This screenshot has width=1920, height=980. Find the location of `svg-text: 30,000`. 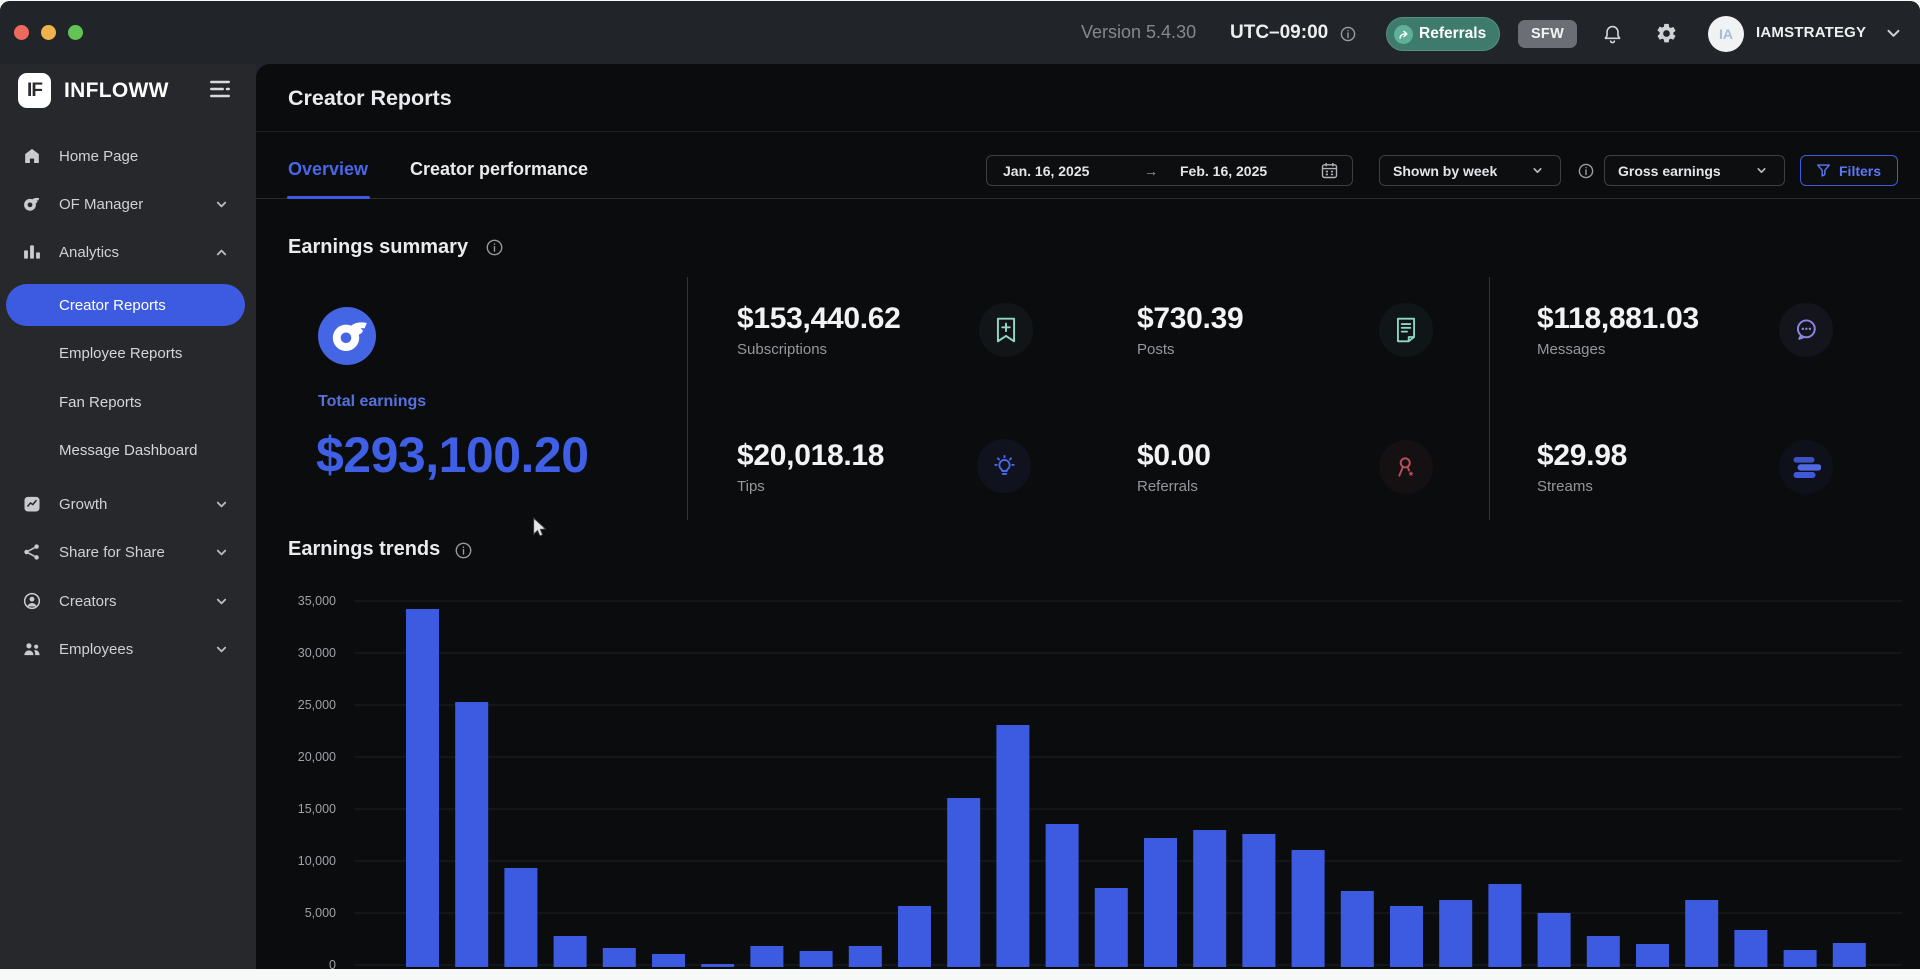

svg-text: 30,000 is located at coordinates (317, 653).